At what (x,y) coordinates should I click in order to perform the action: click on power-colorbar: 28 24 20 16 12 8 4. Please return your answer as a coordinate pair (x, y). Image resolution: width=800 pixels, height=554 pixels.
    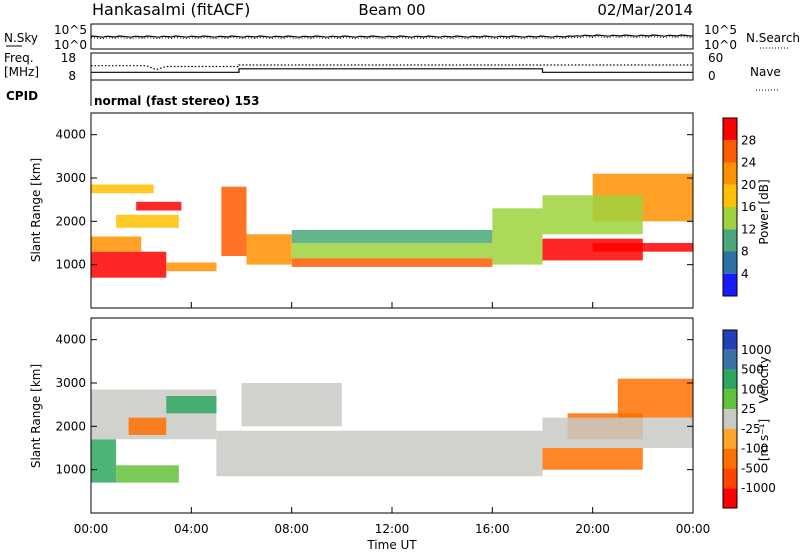
    Looking at the image, I should click on (739, 207).